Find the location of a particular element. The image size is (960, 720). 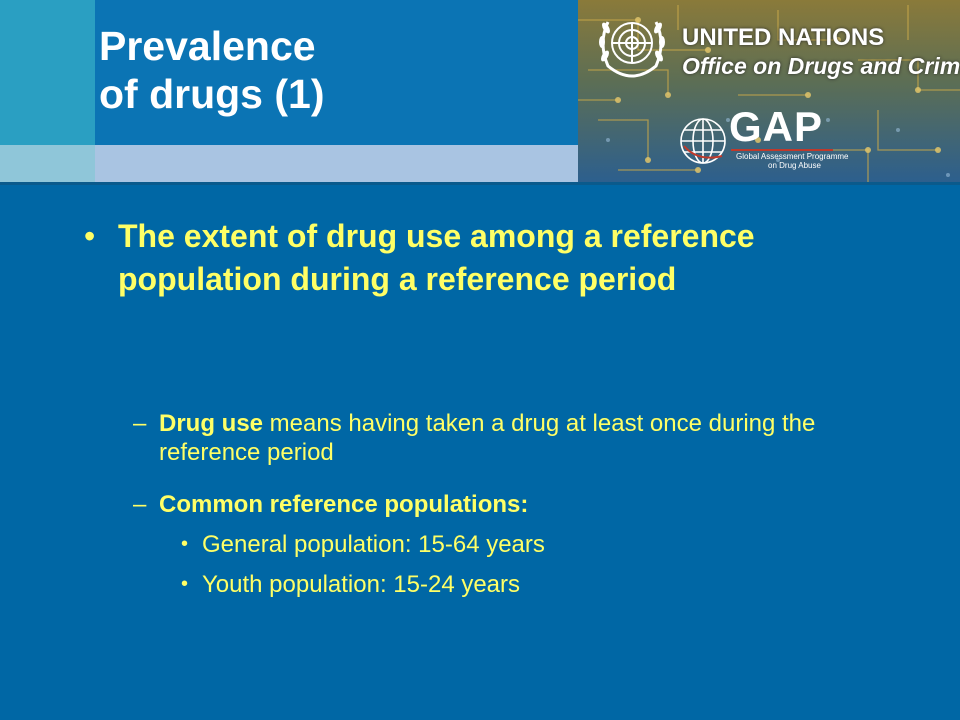

unodc-wordmark: UNITED NATIONS Office on Drugs and Crime is located at coordinates (821, 52).